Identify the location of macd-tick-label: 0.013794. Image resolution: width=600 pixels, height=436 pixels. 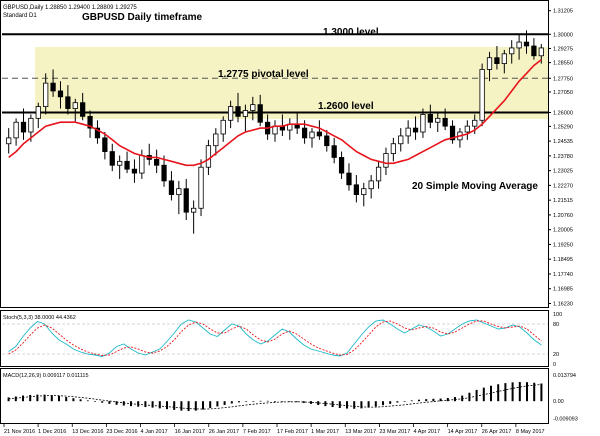
(564, 376).